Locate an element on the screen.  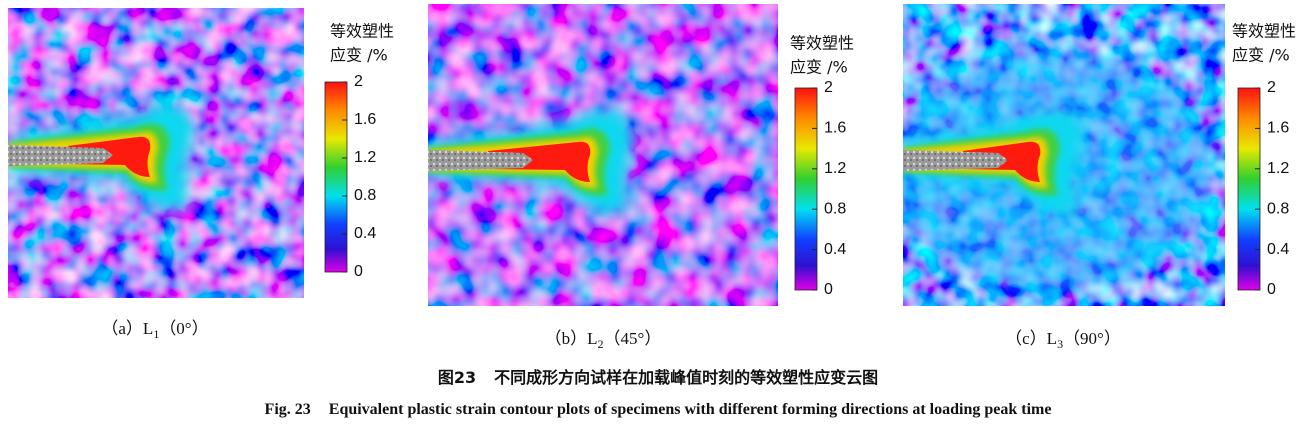
caption-angle: （45°） is located at coordinates (633, 338).